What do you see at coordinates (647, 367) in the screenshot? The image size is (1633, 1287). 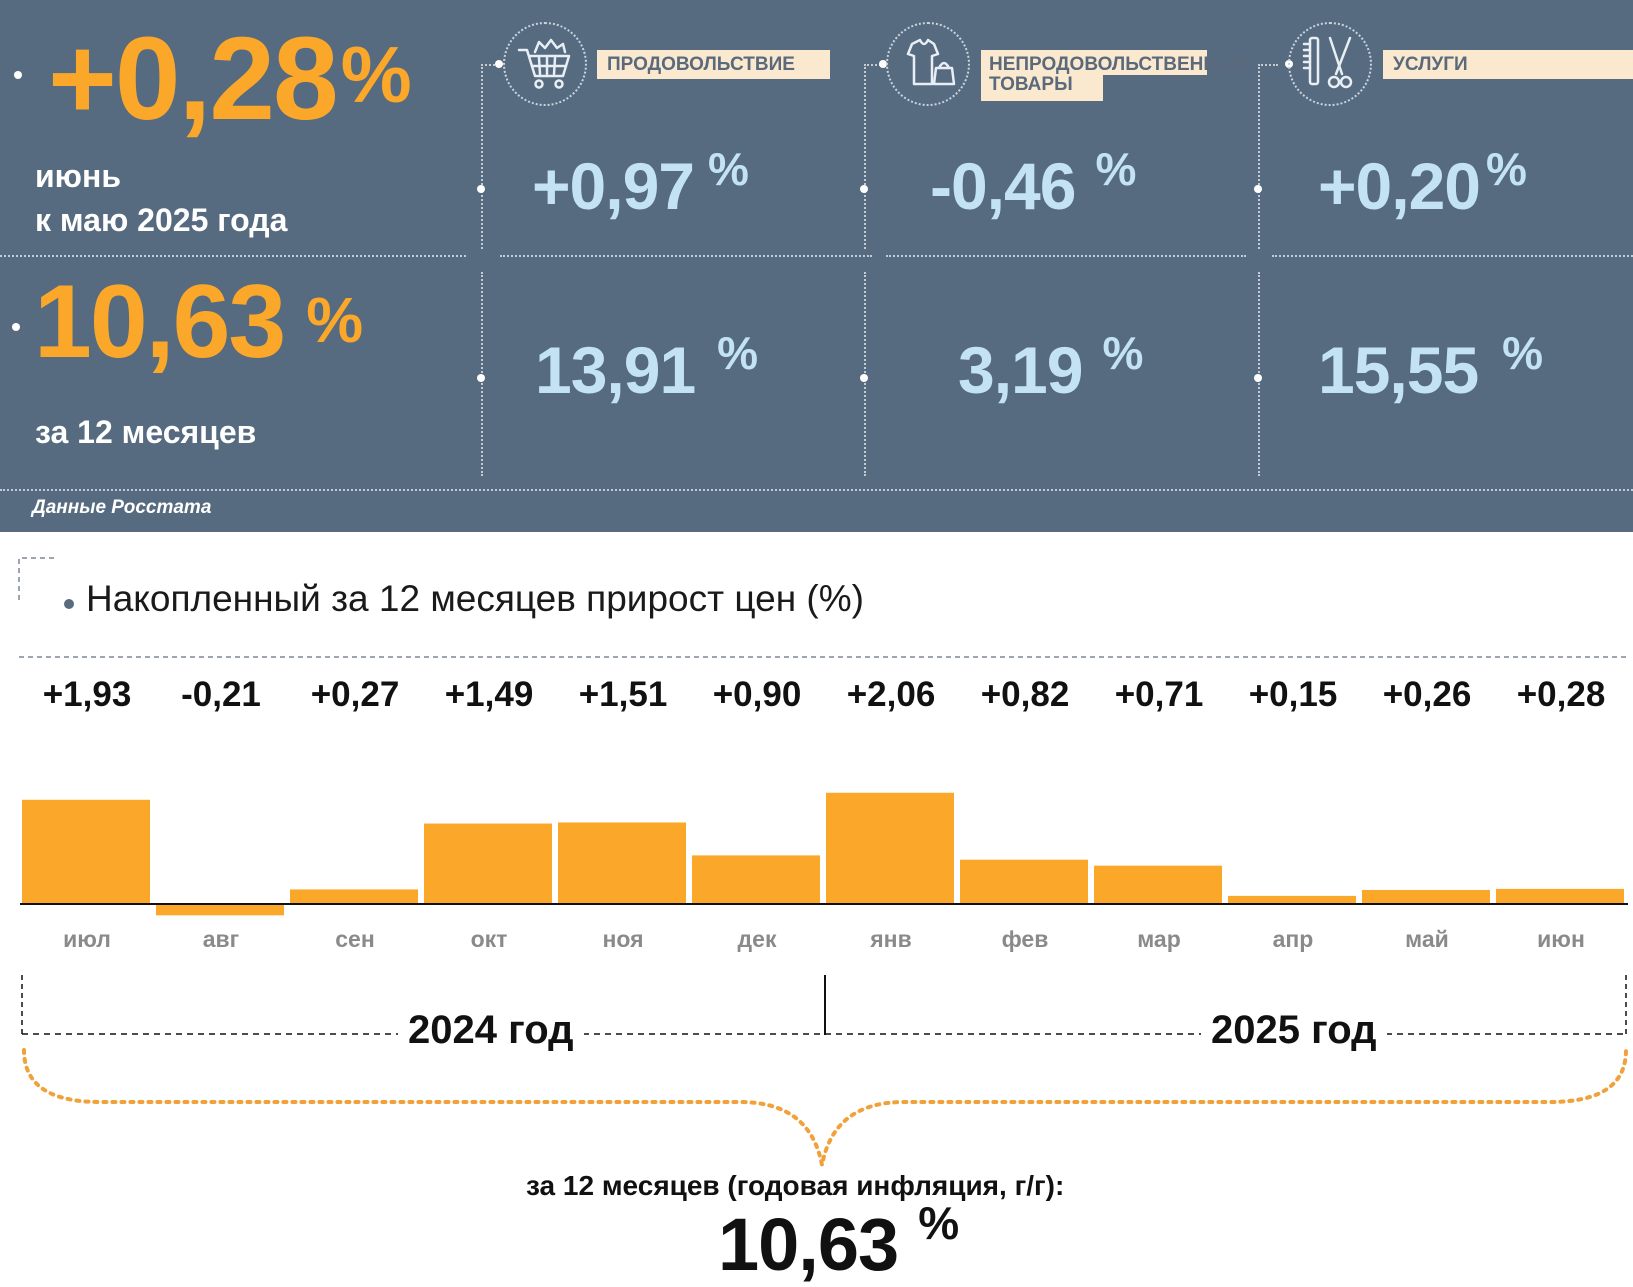 I see `food-annual-value: 13,91%` at bounding box center [647, 367].